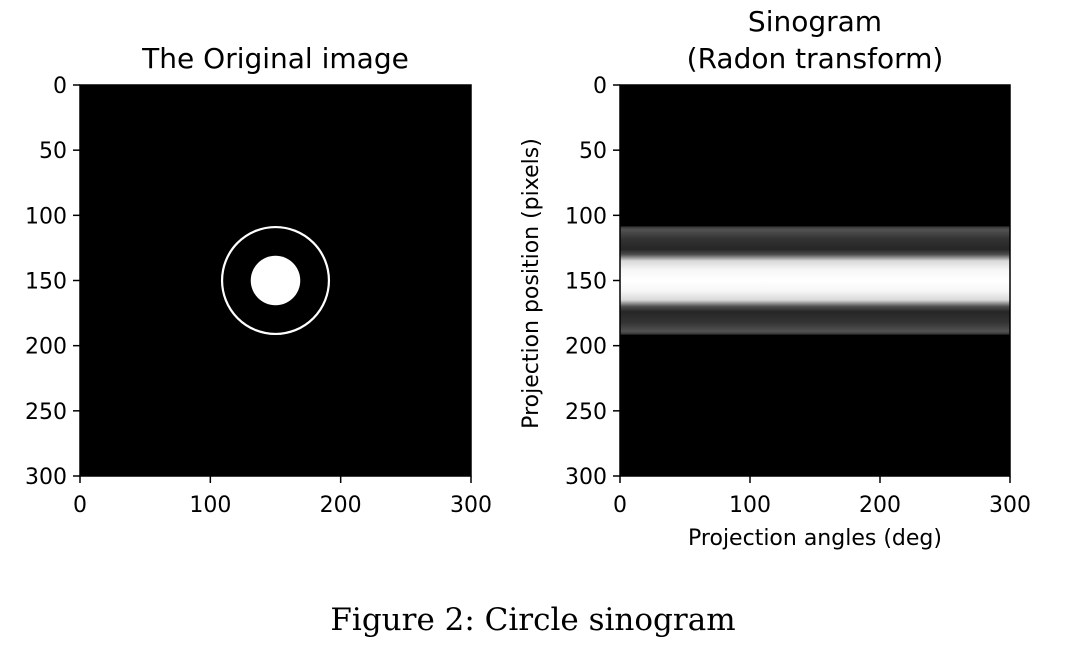 The height and width of the screenshot is (662, 1066). What do you see at coordinates (822, 497) in the screenshot?
I see `sinogram-x-axis: 0 100 200 300` at bounding box center [822, 497].